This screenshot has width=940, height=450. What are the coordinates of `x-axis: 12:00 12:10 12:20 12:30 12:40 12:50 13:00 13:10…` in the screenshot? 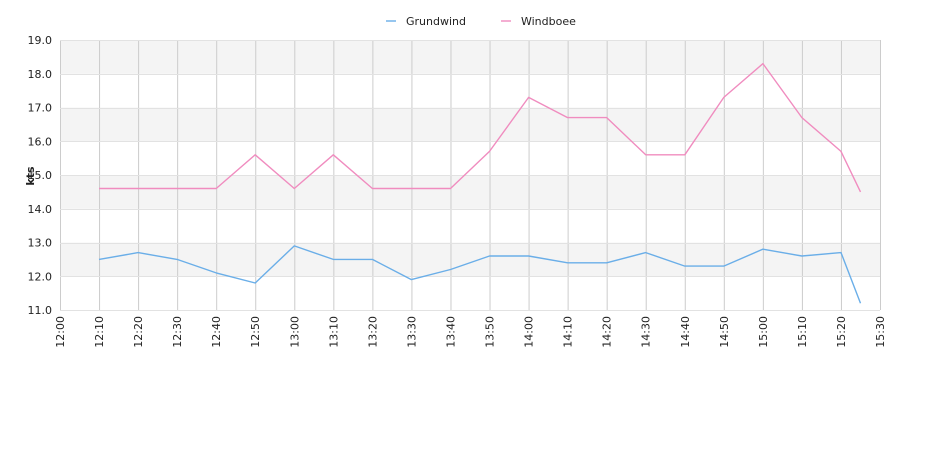 It's located at (470, 332).